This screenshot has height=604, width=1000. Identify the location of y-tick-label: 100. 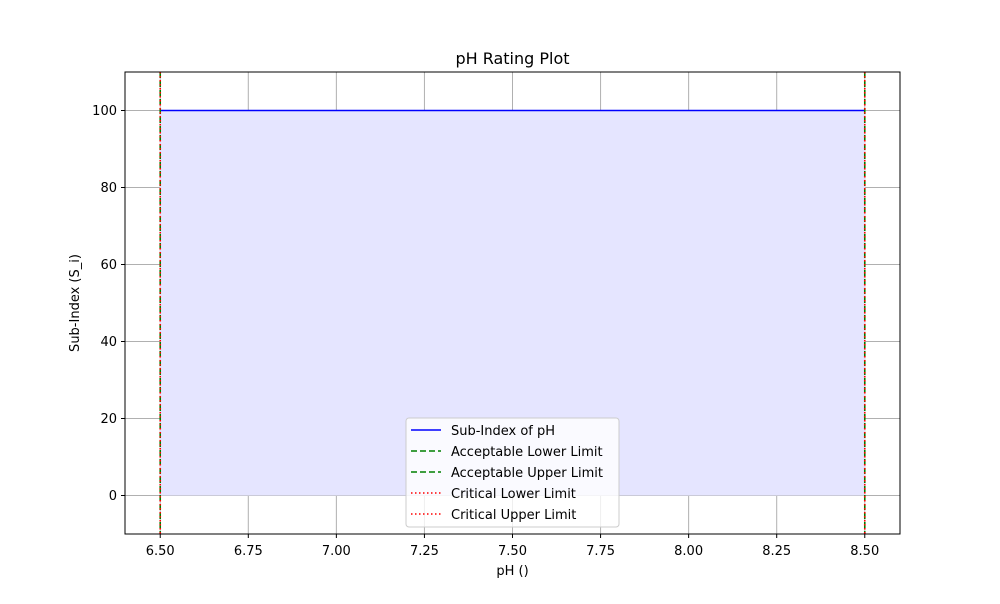
(104, 111).